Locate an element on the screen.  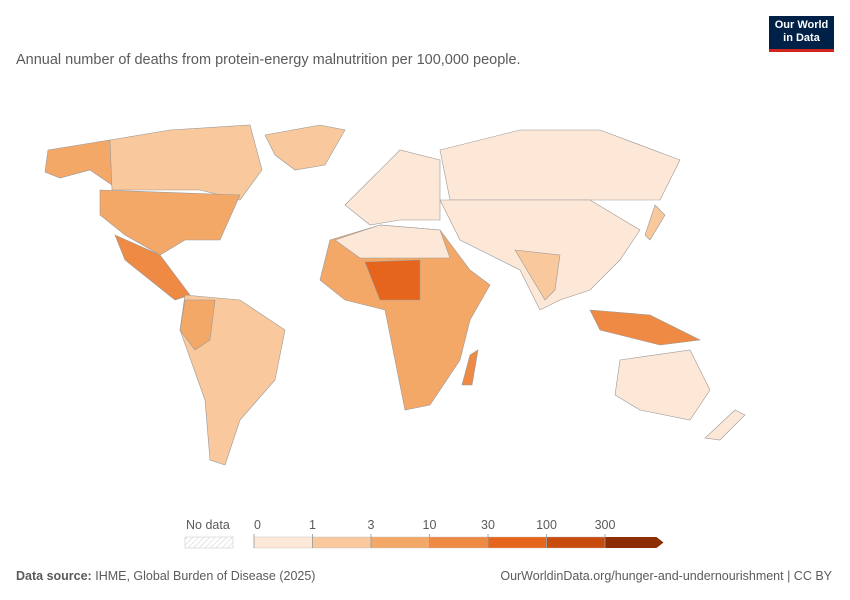
north-africa is located at coordinates (392, 241).